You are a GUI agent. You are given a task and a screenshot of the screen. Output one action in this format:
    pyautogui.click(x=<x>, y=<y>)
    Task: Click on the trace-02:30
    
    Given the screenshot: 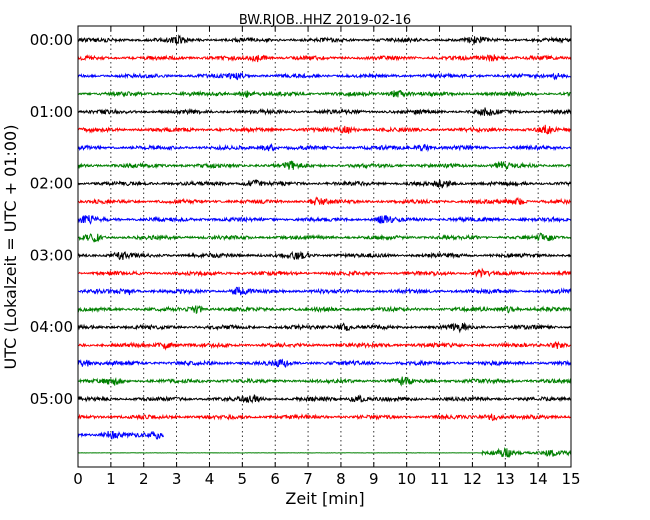 What is the action you would take?
    pyautogui.click(x=324, y=219)
    